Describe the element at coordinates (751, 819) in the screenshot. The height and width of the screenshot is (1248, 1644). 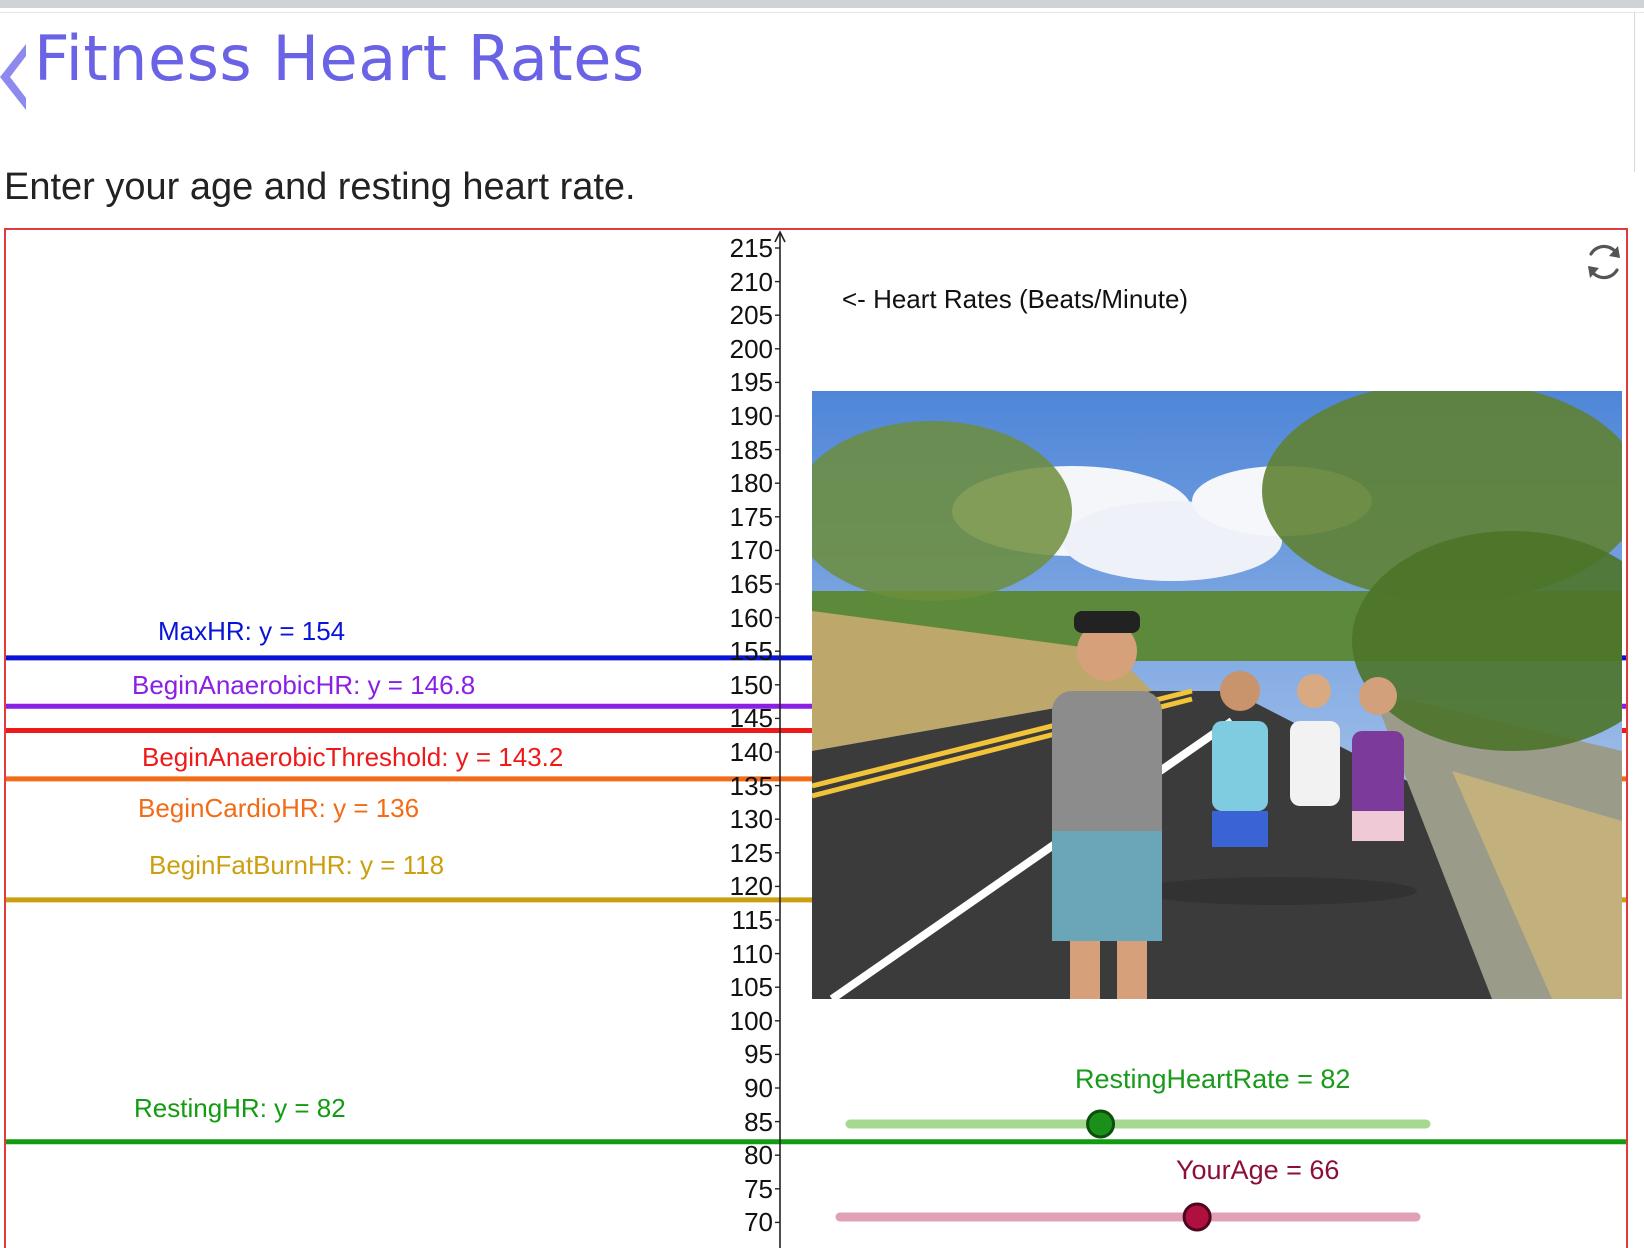
I see `y-tick-label: 130` at that location.